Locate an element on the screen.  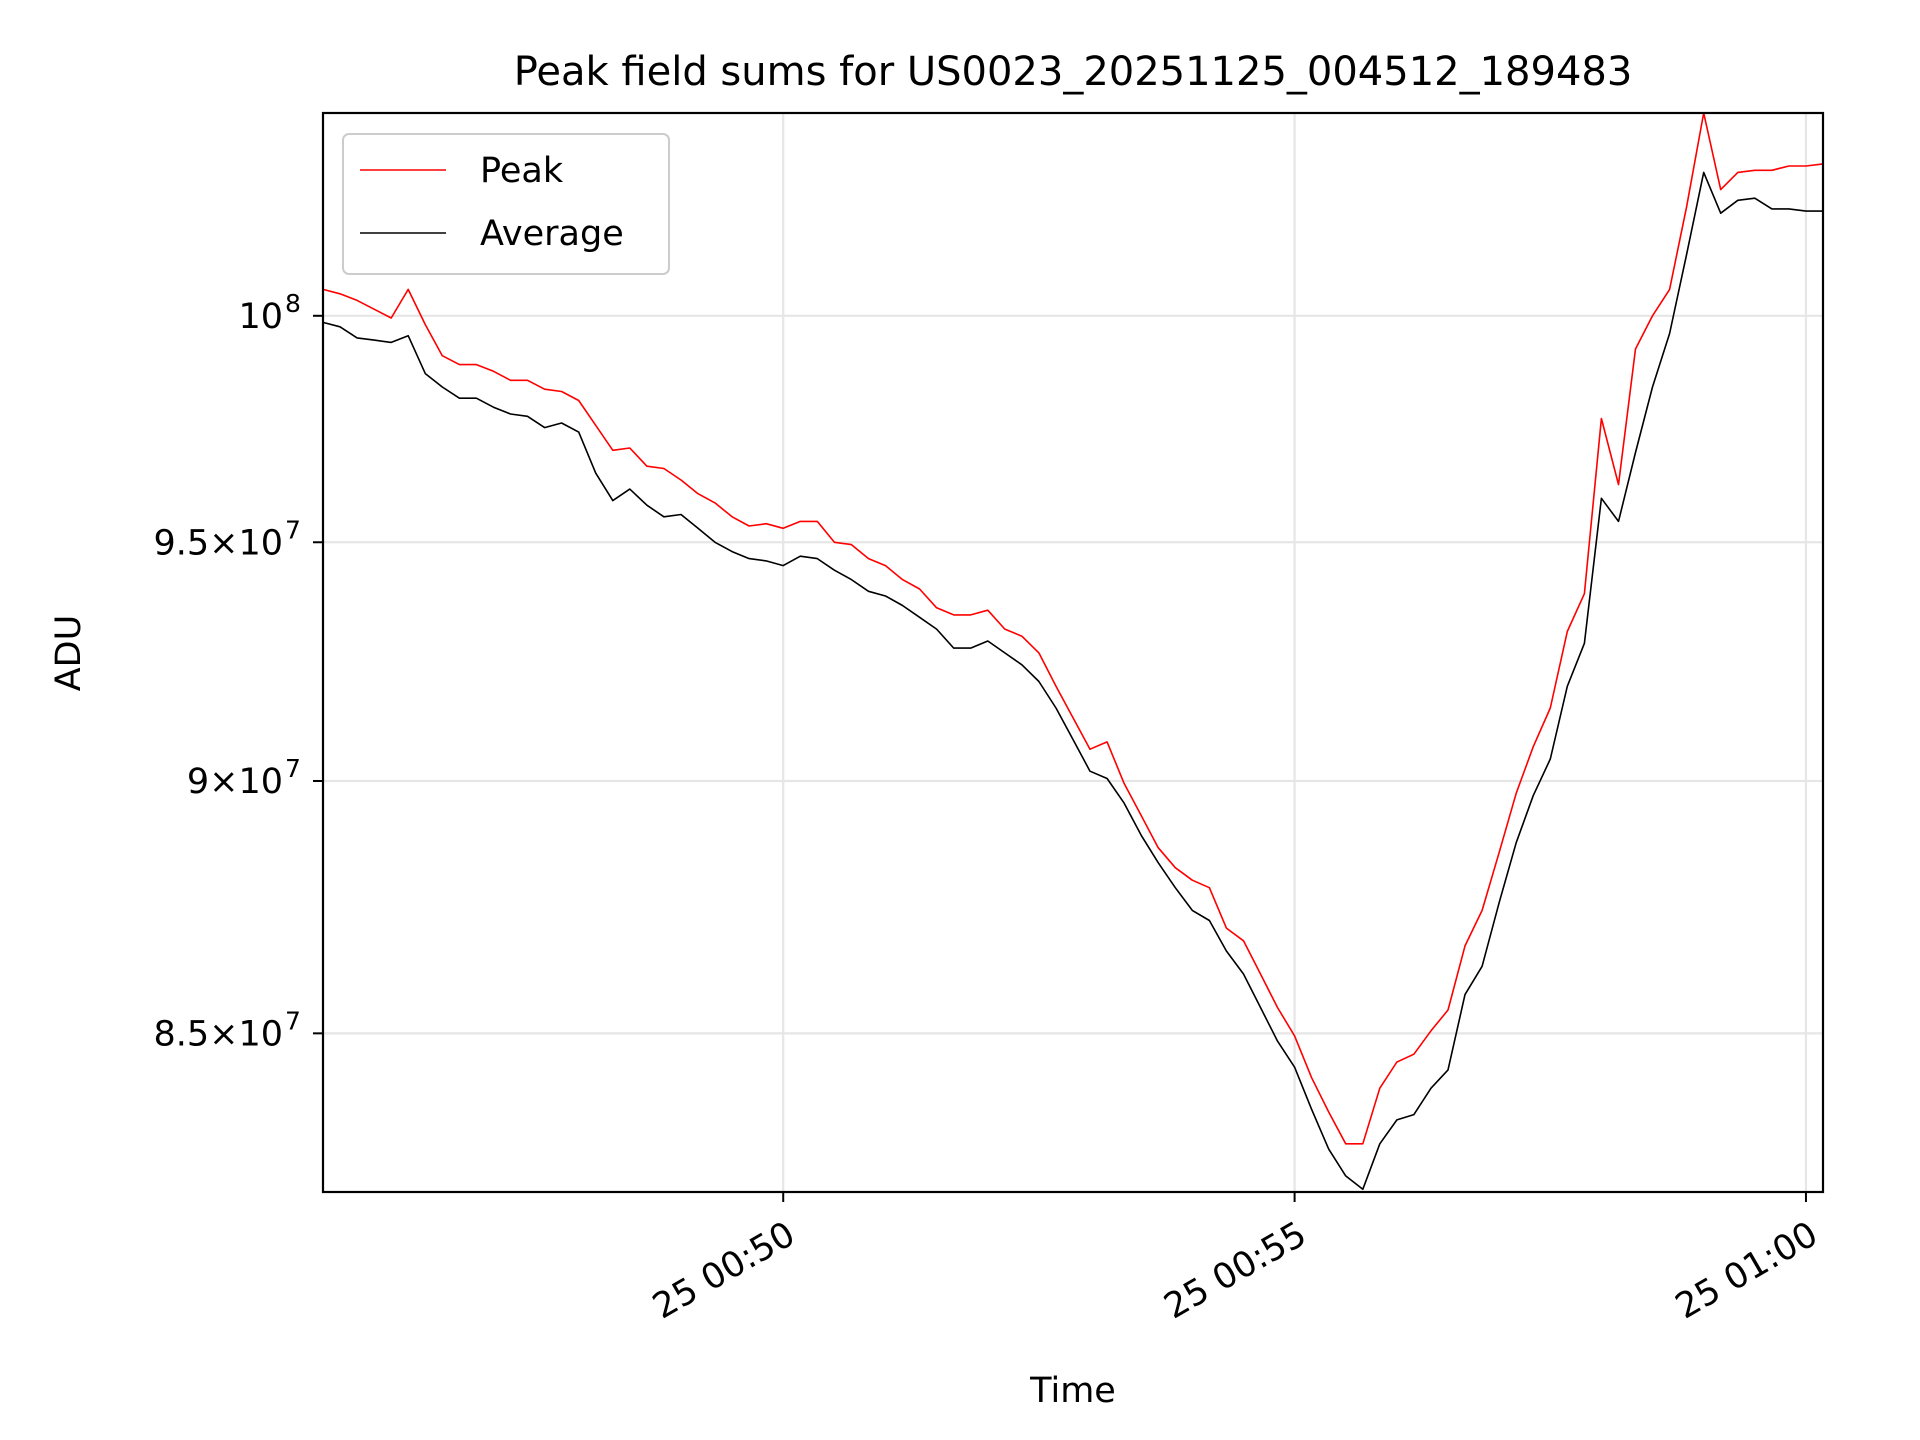
y-tick-label: 9.5×10 is located at coordinates (218, 543).